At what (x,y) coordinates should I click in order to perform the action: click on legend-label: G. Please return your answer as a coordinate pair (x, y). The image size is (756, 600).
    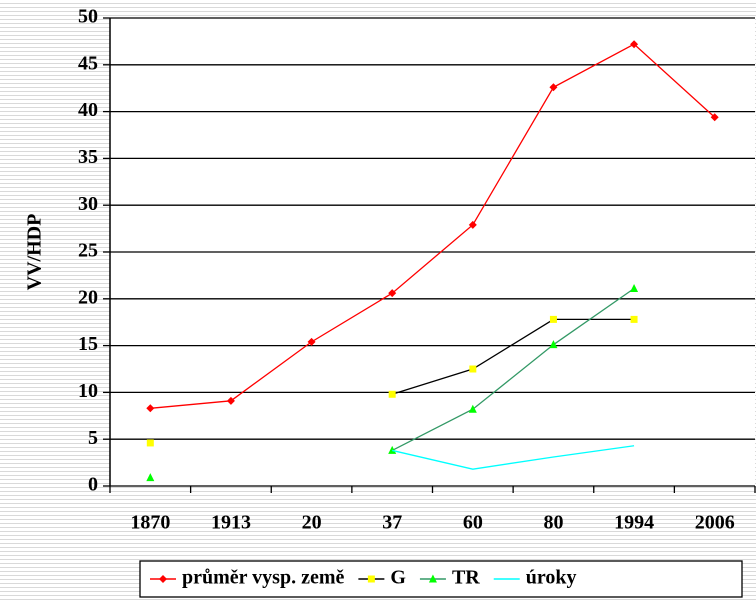
    Looking at the image, I should click on (398, 578).